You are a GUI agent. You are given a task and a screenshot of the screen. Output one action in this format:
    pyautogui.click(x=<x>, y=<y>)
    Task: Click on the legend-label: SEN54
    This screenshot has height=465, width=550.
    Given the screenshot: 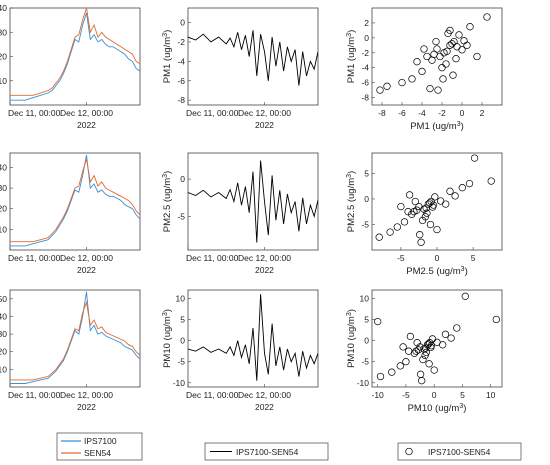 What is the action you would take?
    pyautogui.click(x=97, y=453)
    